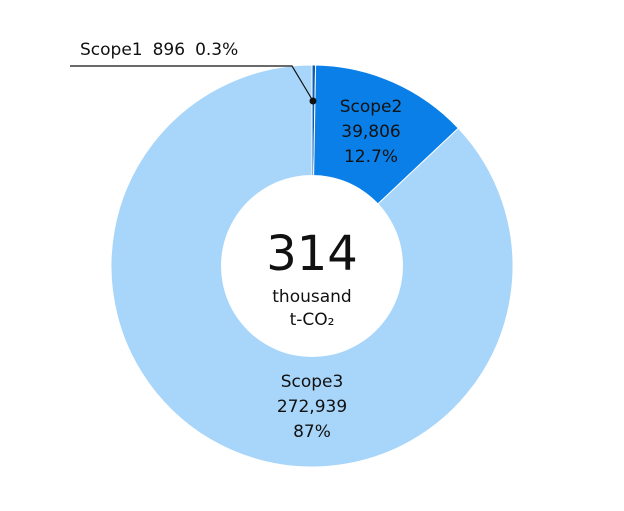 Image resolution: width=624 pixels, height=511 pixels. What do you see at coordinates (192, 83) in the screenshot?
I see `leader-line` at bounding box center [192, 83].